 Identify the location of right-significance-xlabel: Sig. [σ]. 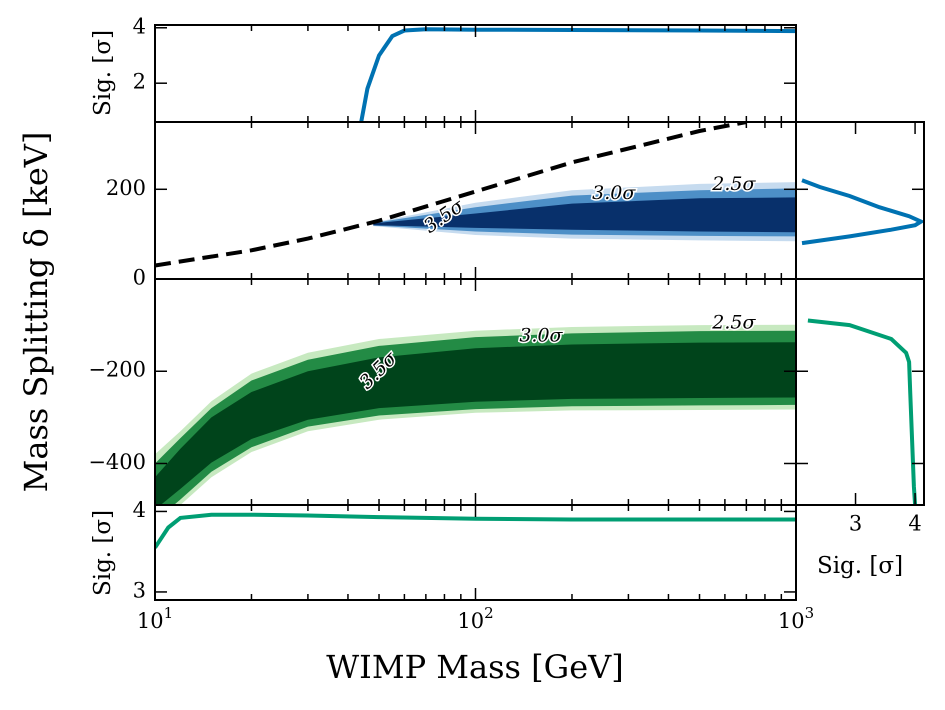
(860, 566).